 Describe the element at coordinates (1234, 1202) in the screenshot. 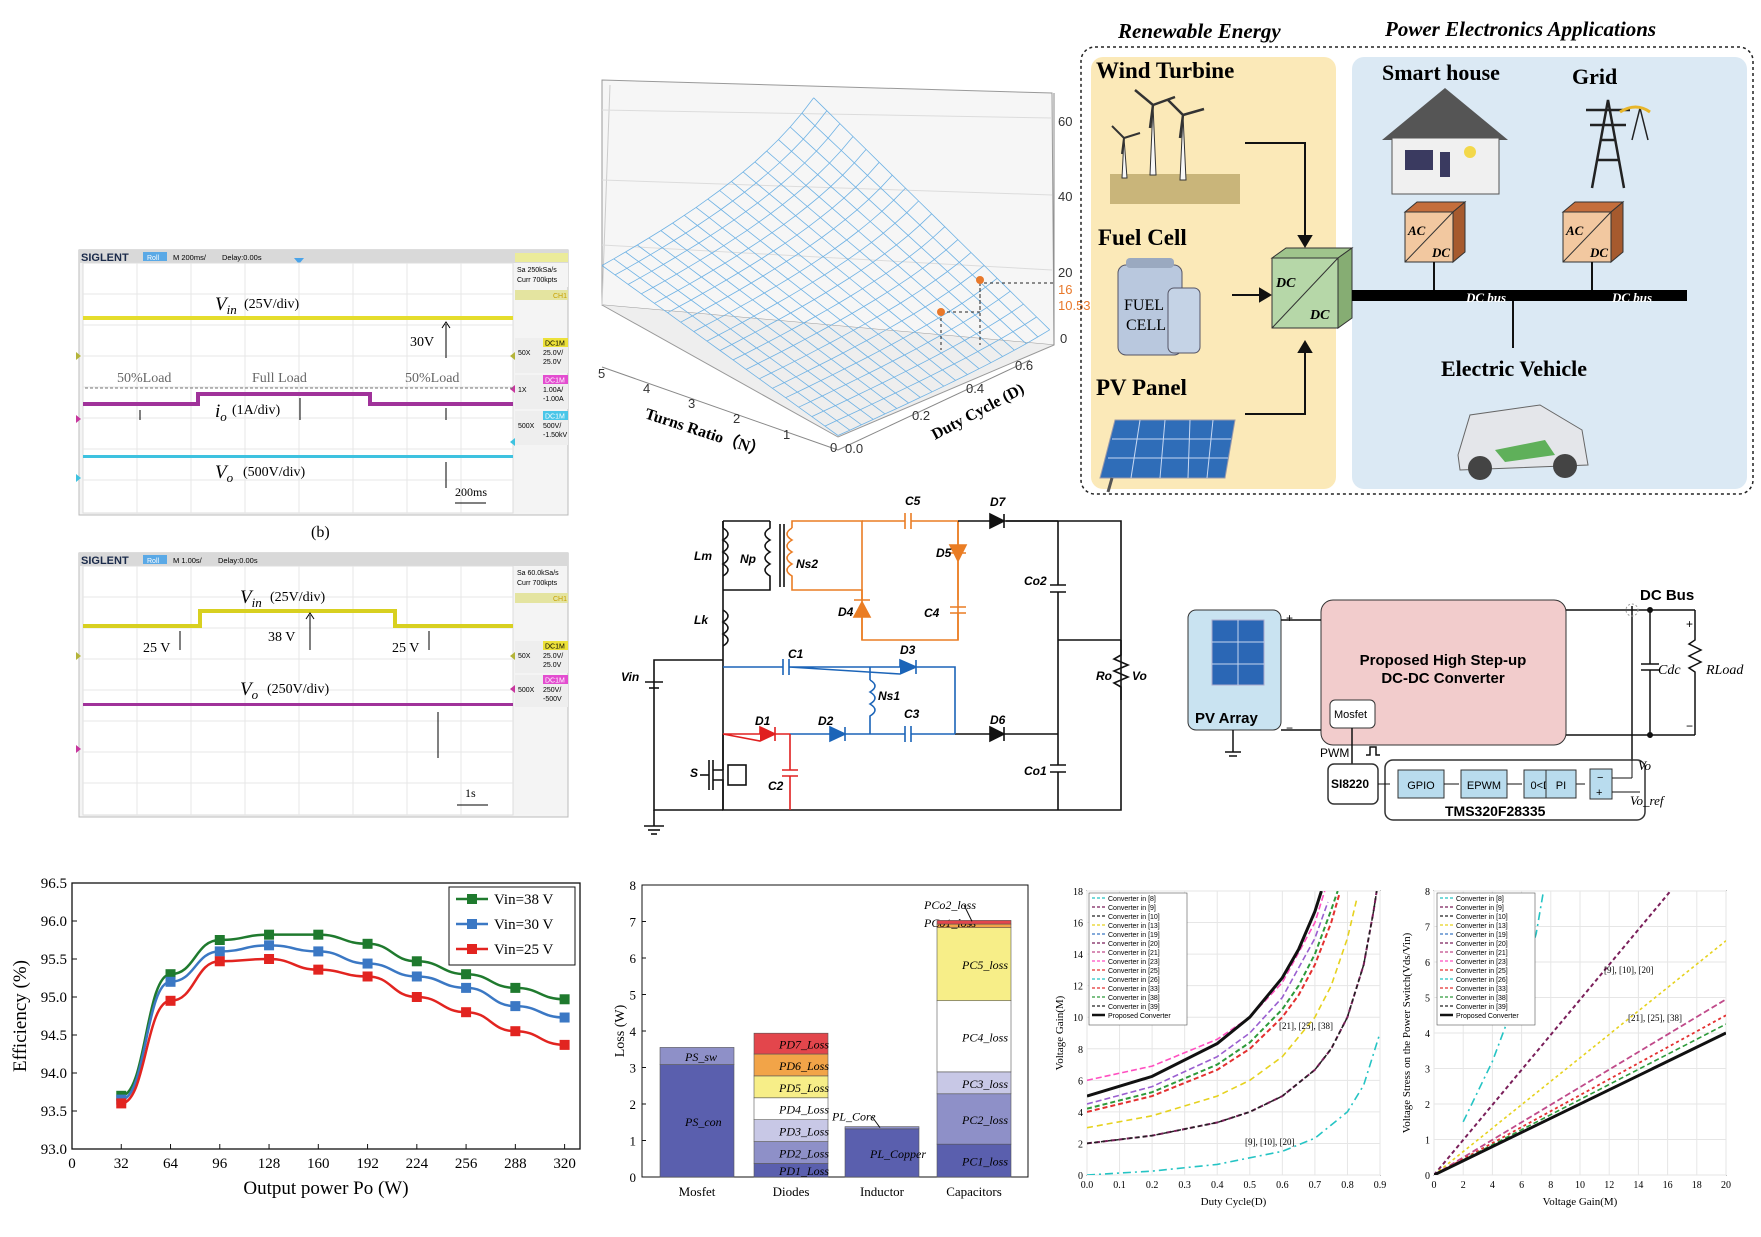

I see `gain-x-axis-label: Duty Cycle(D)` at that location.